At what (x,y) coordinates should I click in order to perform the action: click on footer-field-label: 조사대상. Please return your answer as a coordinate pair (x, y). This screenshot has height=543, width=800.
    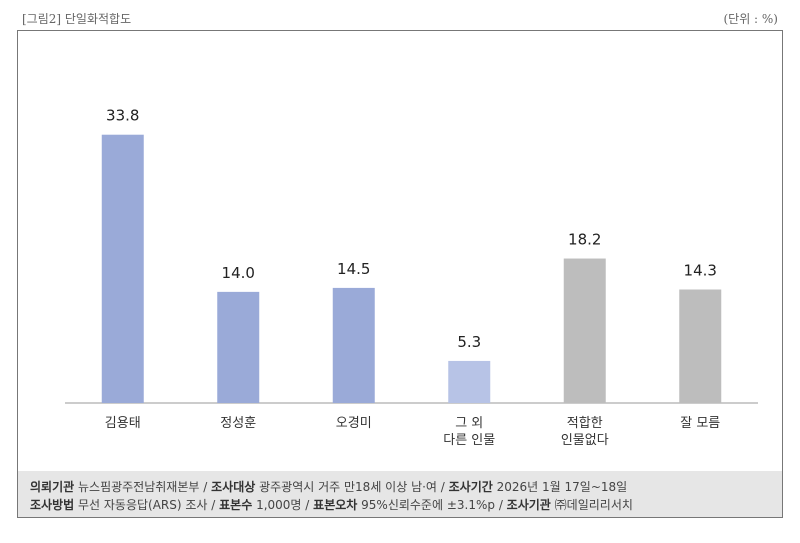
    Looking at the image, I should click on (233, 487).